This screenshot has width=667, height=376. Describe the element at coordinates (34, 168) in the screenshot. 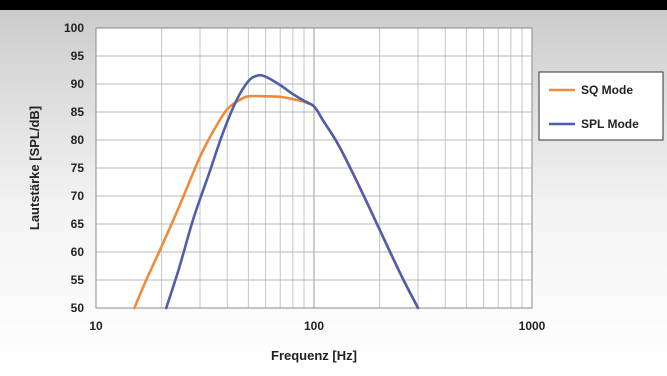

I see `y-axis-title: Lautstärke [SPL/dB]` at that location.